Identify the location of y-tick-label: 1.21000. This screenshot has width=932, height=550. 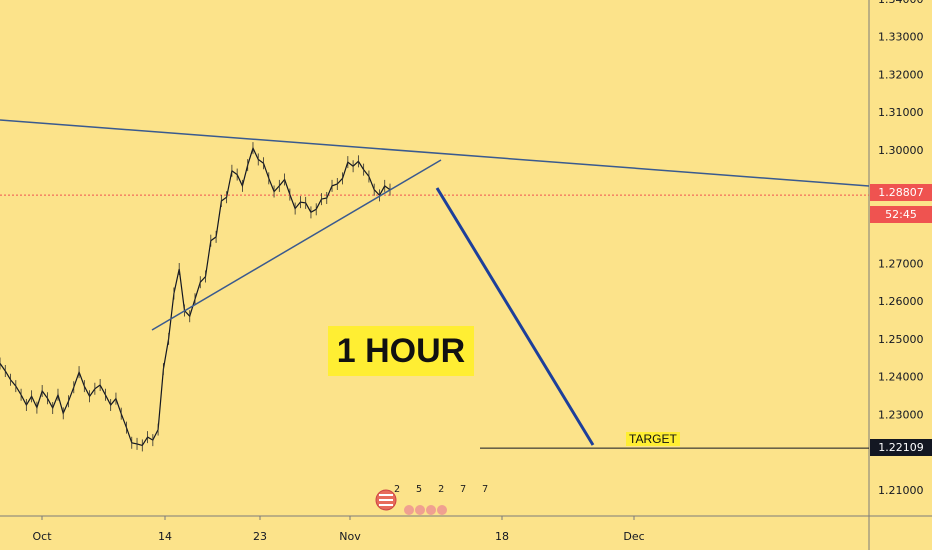
(901, 490).